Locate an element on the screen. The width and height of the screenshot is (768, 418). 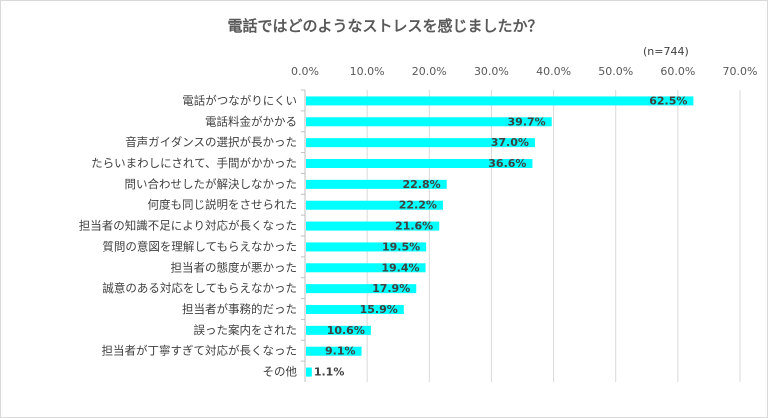
x-tick-label: 20.0% is located at coordinates (429, 71).